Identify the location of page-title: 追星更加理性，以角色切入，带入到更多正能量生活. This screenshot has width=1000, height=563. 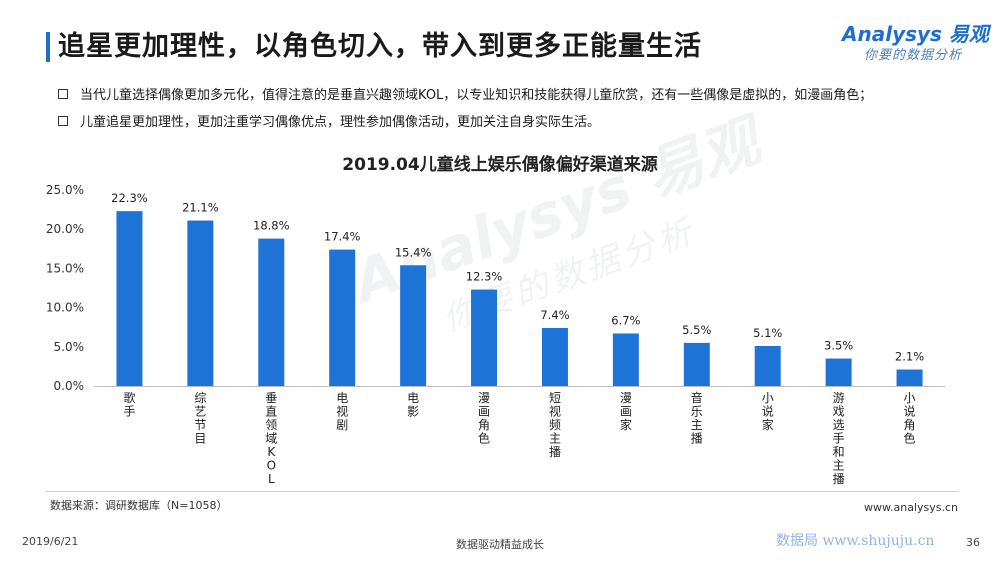
(380, 46).